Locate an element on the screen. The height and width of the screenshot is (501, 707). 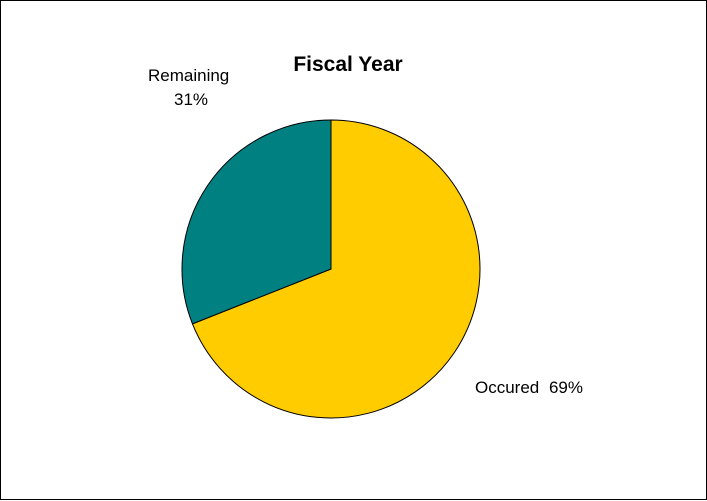
slice-label-remaining: Remaining 31% is located at coordinates (191, 87).